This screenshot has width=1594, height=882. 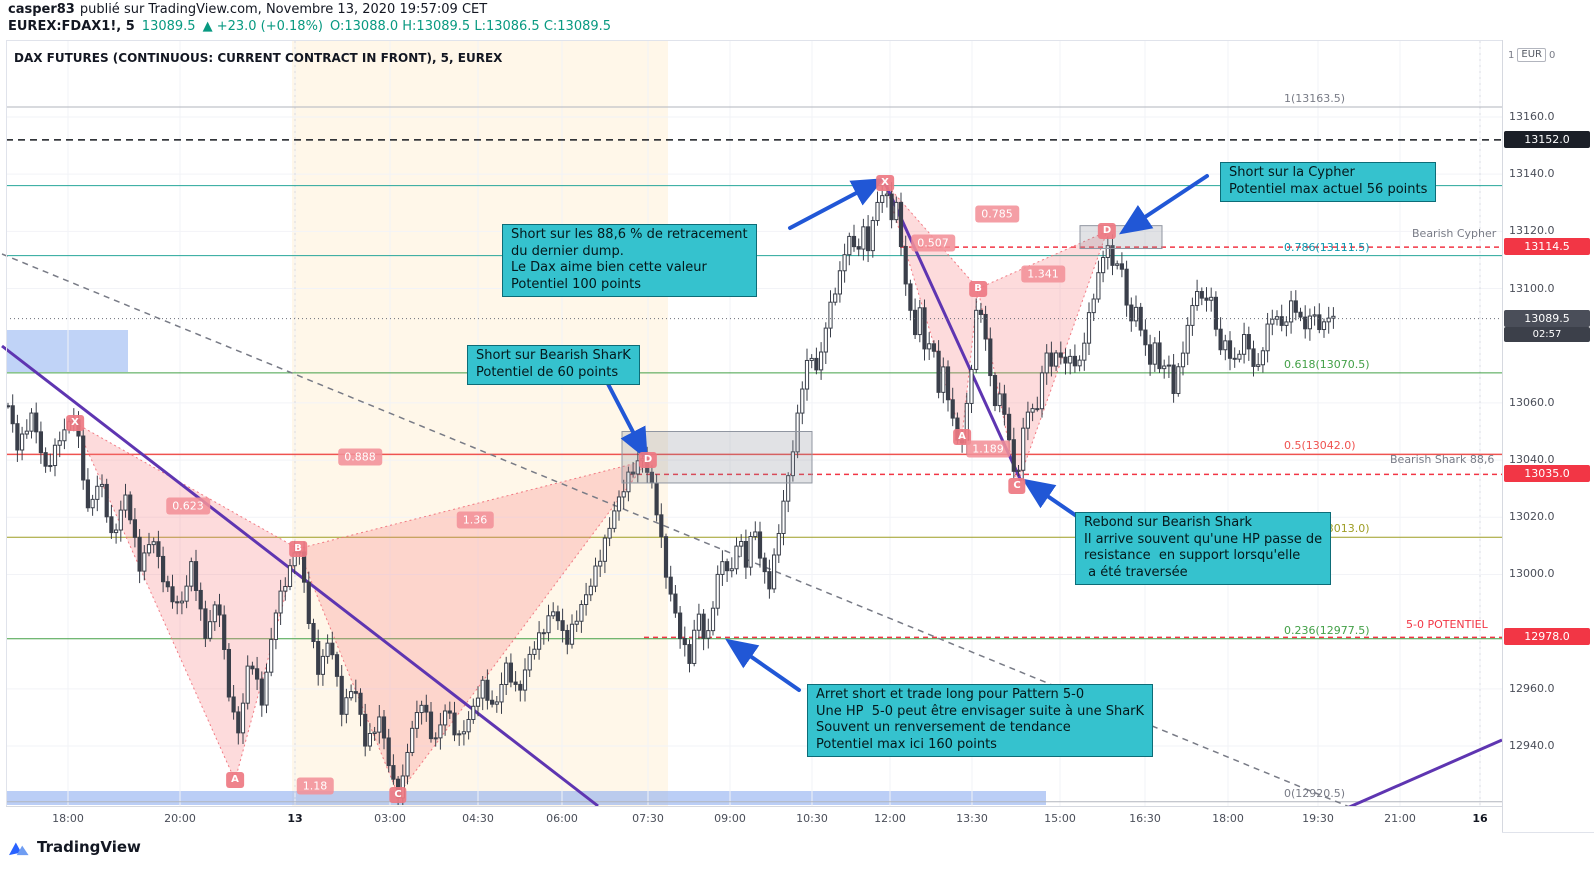 What do you see at coordinates (1552, 55) in the screenshot?
I see `unit-suffix: 0` at bounding box center [1552, 55].